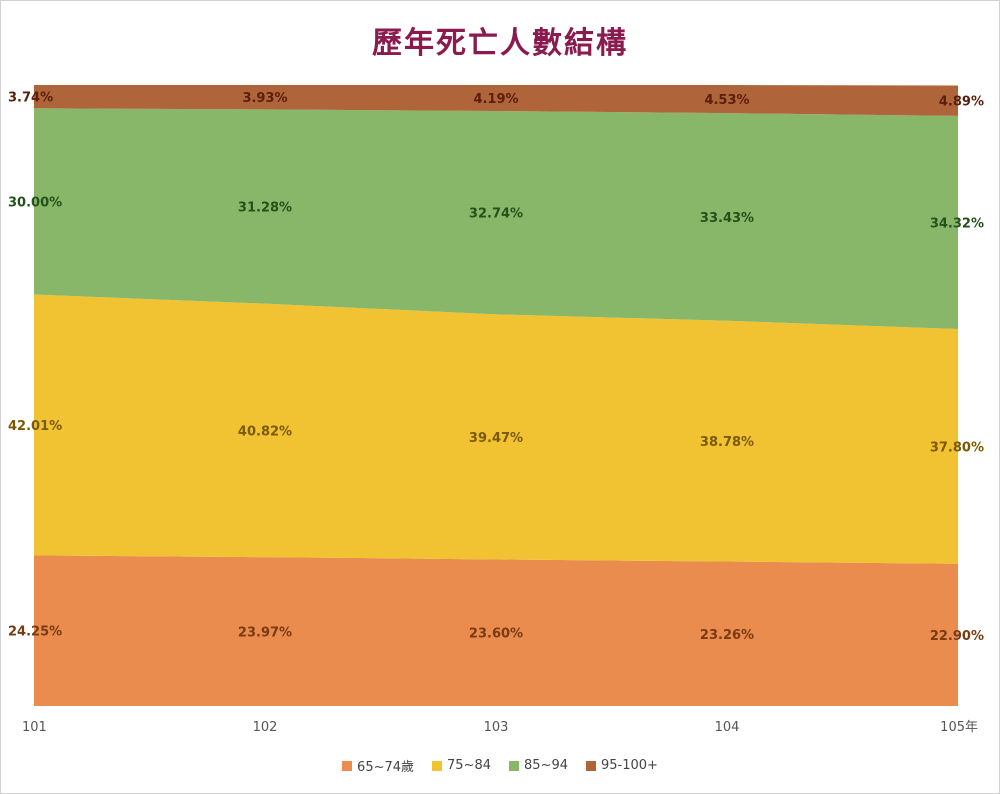 The width and height of the screenshot is (1000, 794). I want to click on data-label: 38.78%, so click(727, 442).